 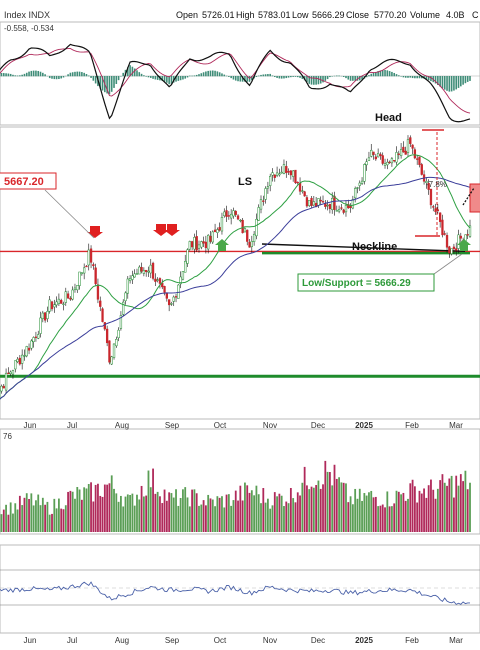 I want to click on neckline-label: Neckline, so click(x=374, y=247).